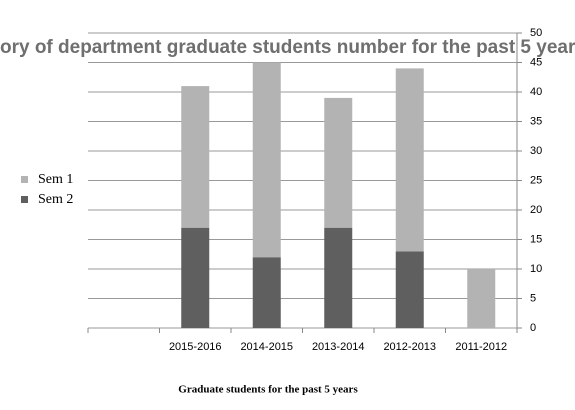 The width and height of the screenshot is (575, 410). What do you see at coordinates (536, 151) in the screenshot?
I see `y-tick-label: 30` at bounding box center [536, 151].